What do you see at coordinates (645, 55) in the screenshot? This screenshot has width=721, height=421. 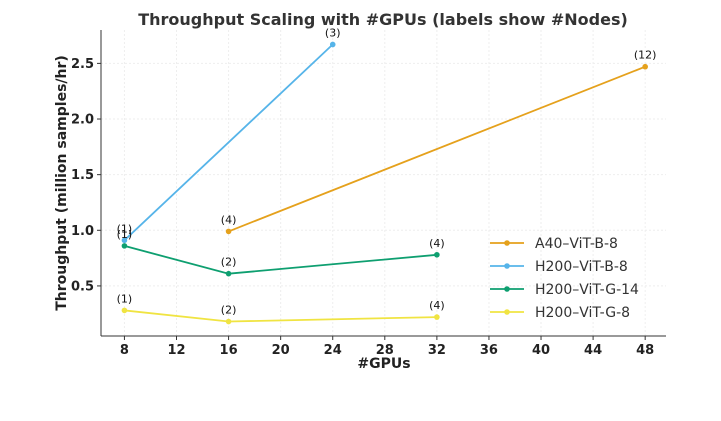 I see `point-label: (12)` at bounding box center [645, 55].